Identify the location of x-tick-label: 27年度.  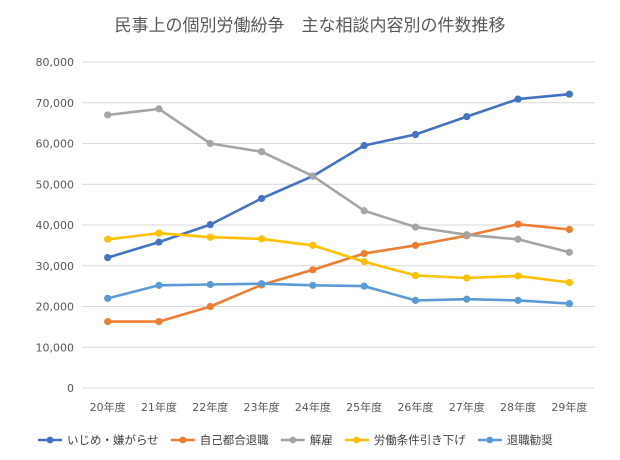
(467, 407).